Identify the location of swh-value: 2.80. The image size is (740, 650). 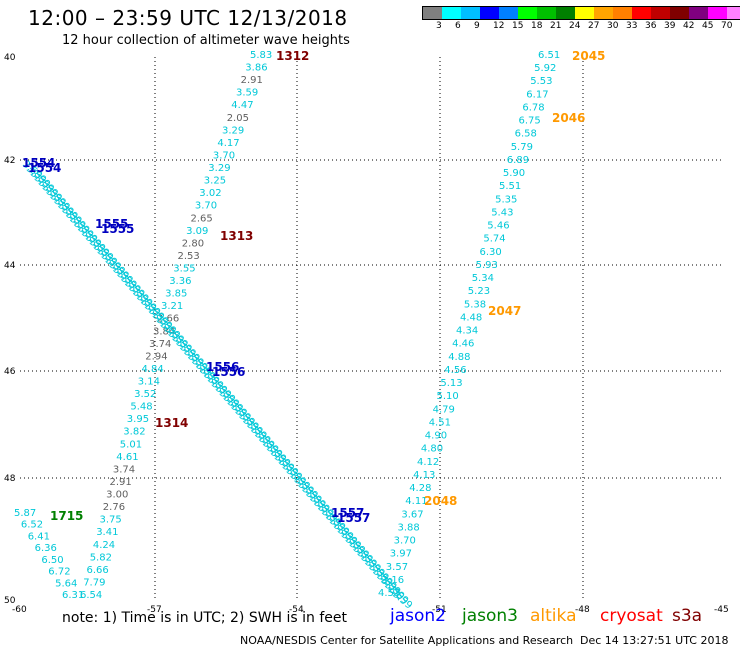
(193, 243).